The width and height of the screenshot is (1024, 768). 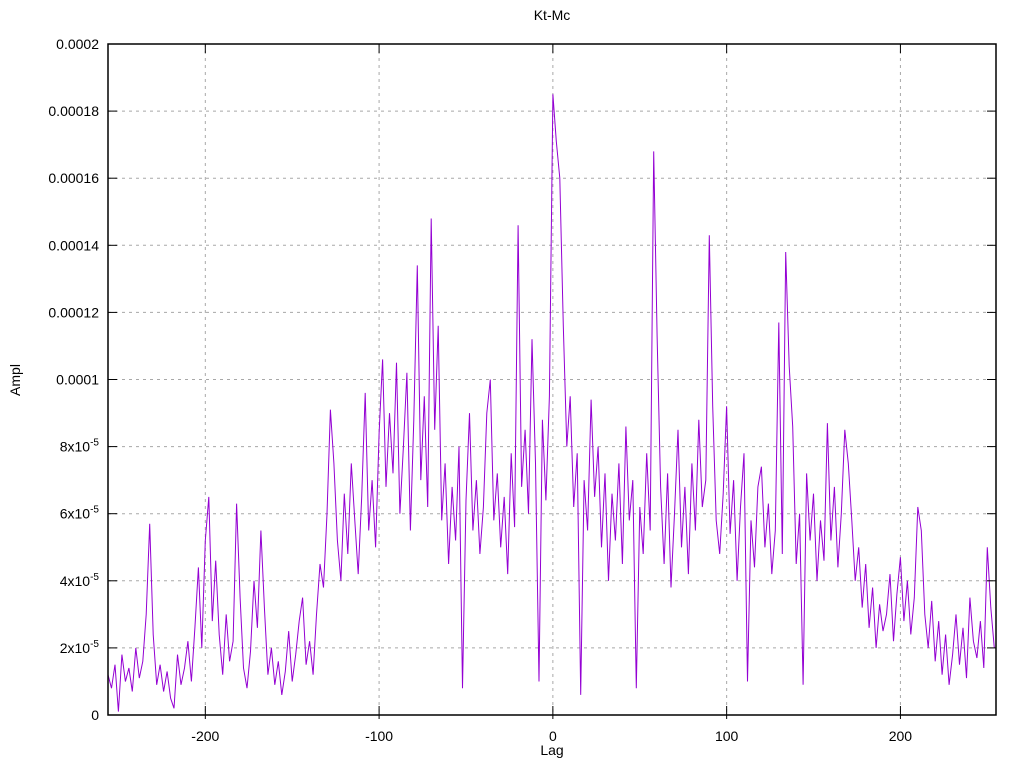 What do you see at coordinates (73, 245) in the screenshot?
I see `y-tick-label: 0.00014` at bounding box center [73, 245].